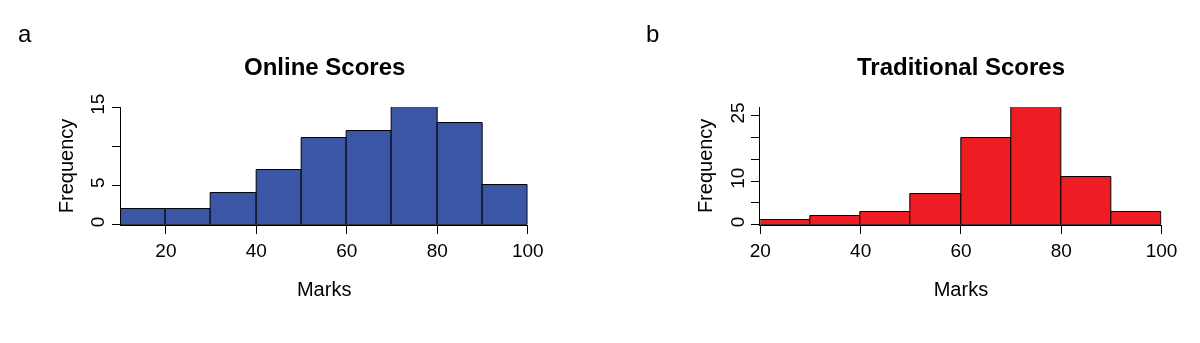 Image resolution: width=1200 pixels, height=343 pixels. Describe the element at coordinates (98, 104) in the screenshot. I see `y-tick-label: 15` at that location.